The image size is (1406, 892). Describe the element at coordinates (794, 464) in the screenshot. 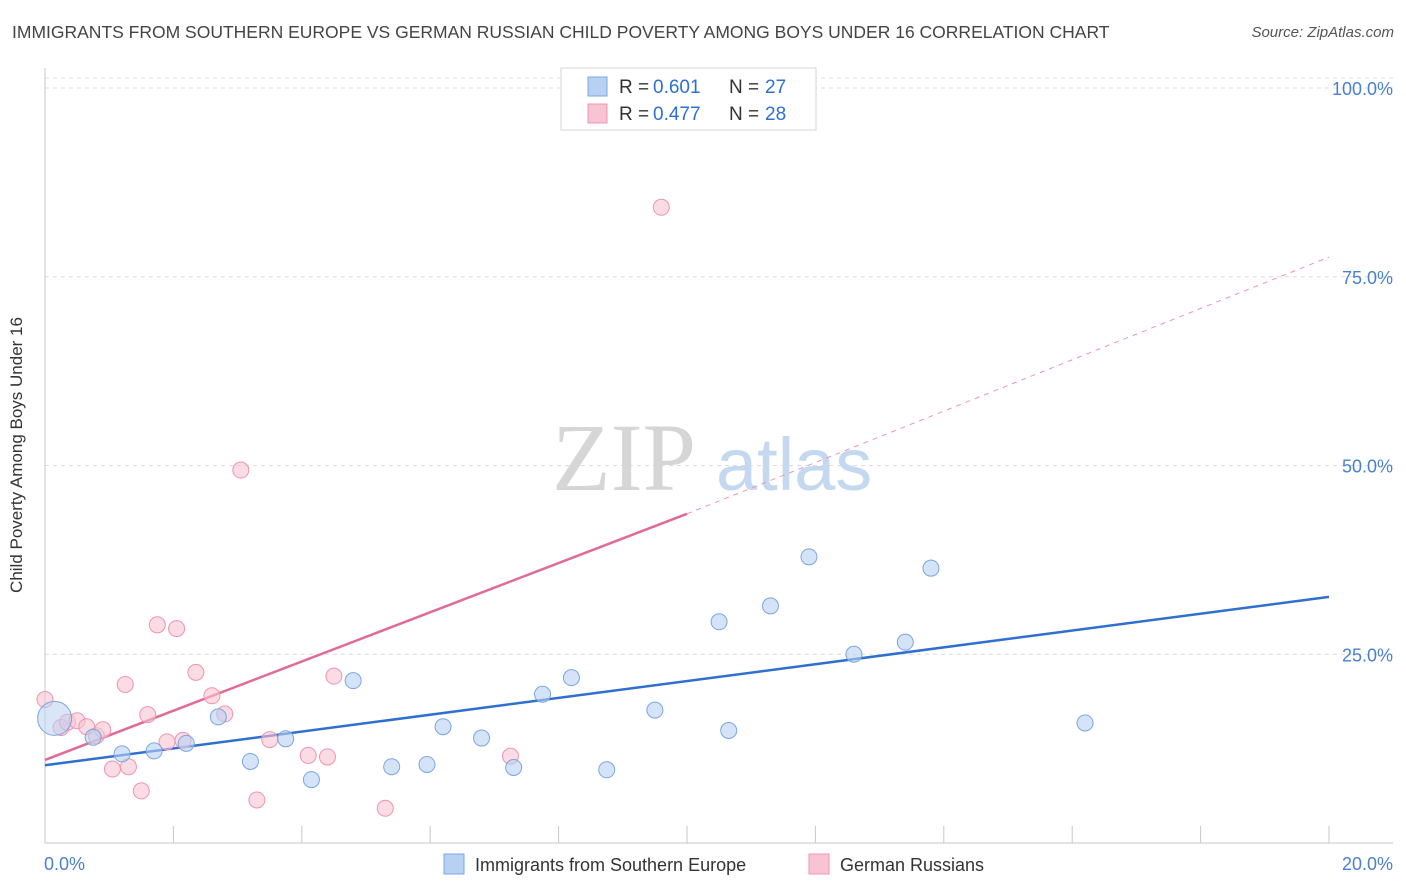

I see `watermark-atlas: atlas` at that location.